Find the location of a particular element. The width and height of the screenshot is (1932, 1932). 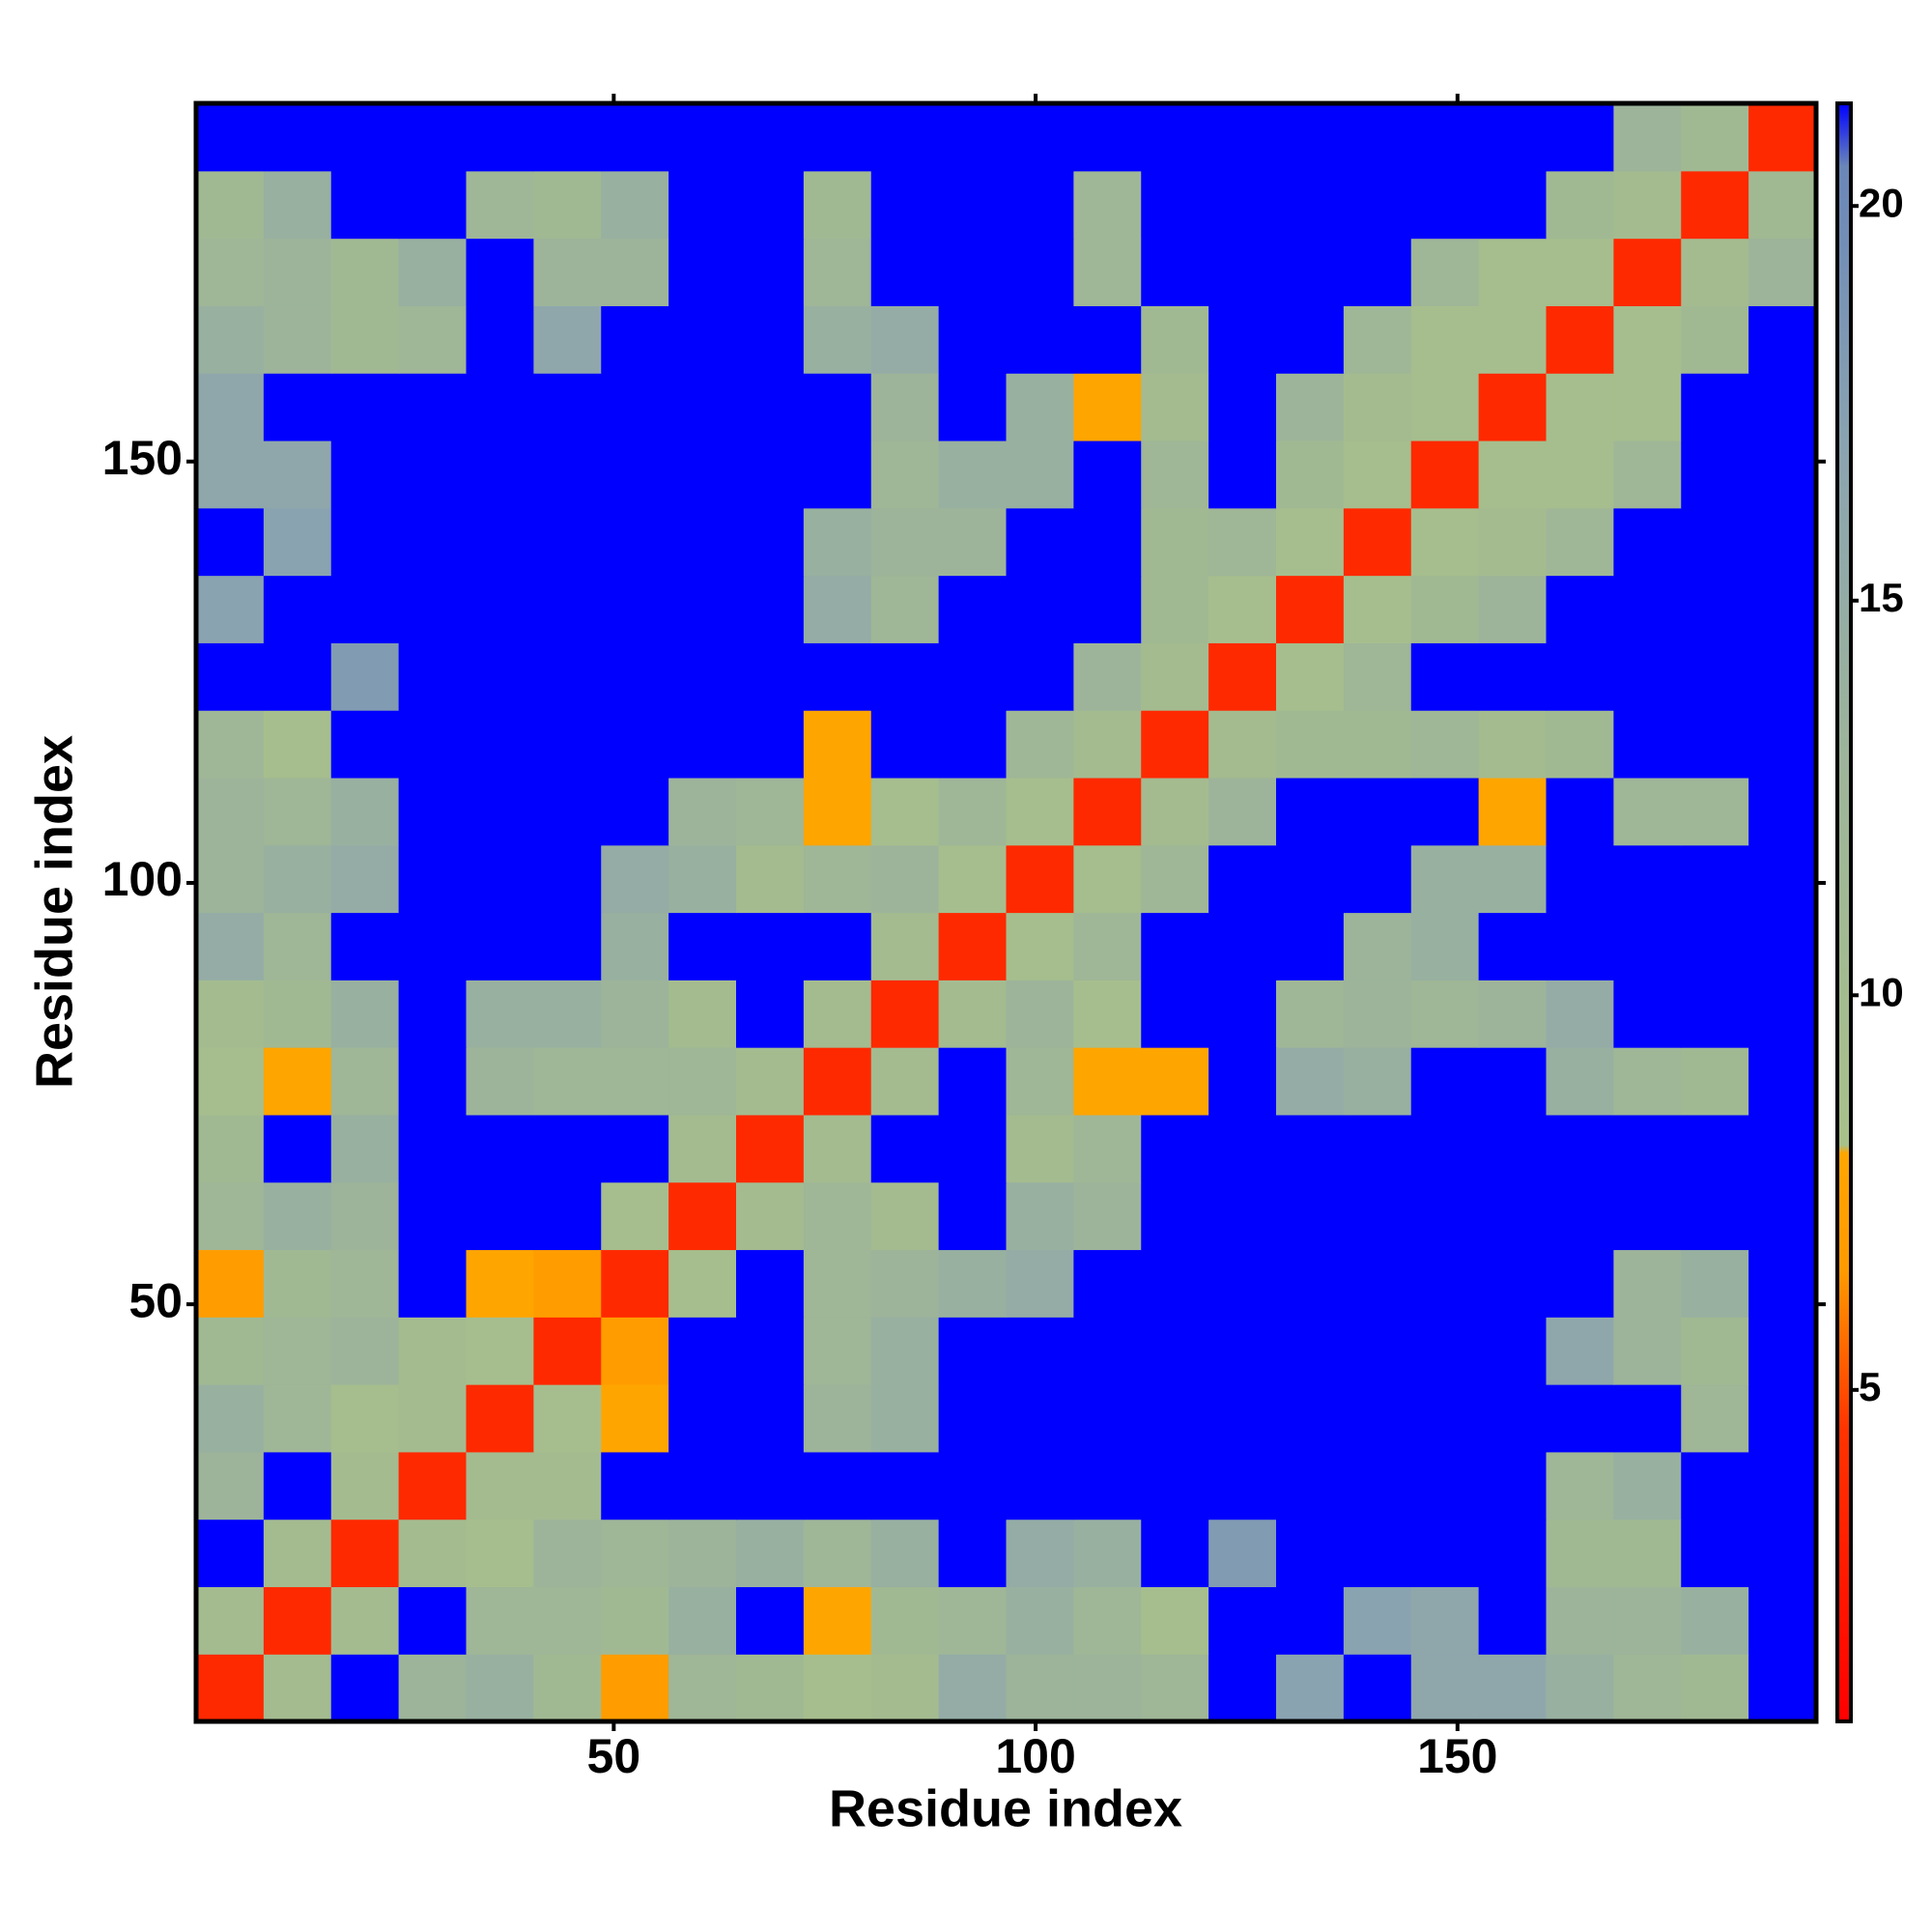

x-tick-label: 50 is located at coordinates (614, 1756).